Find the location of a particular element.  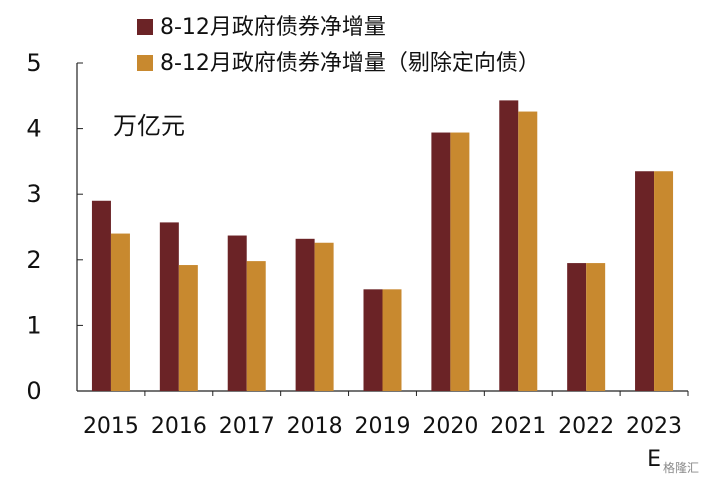

y-tick-label: 3 is located at coordinates (33, 194).